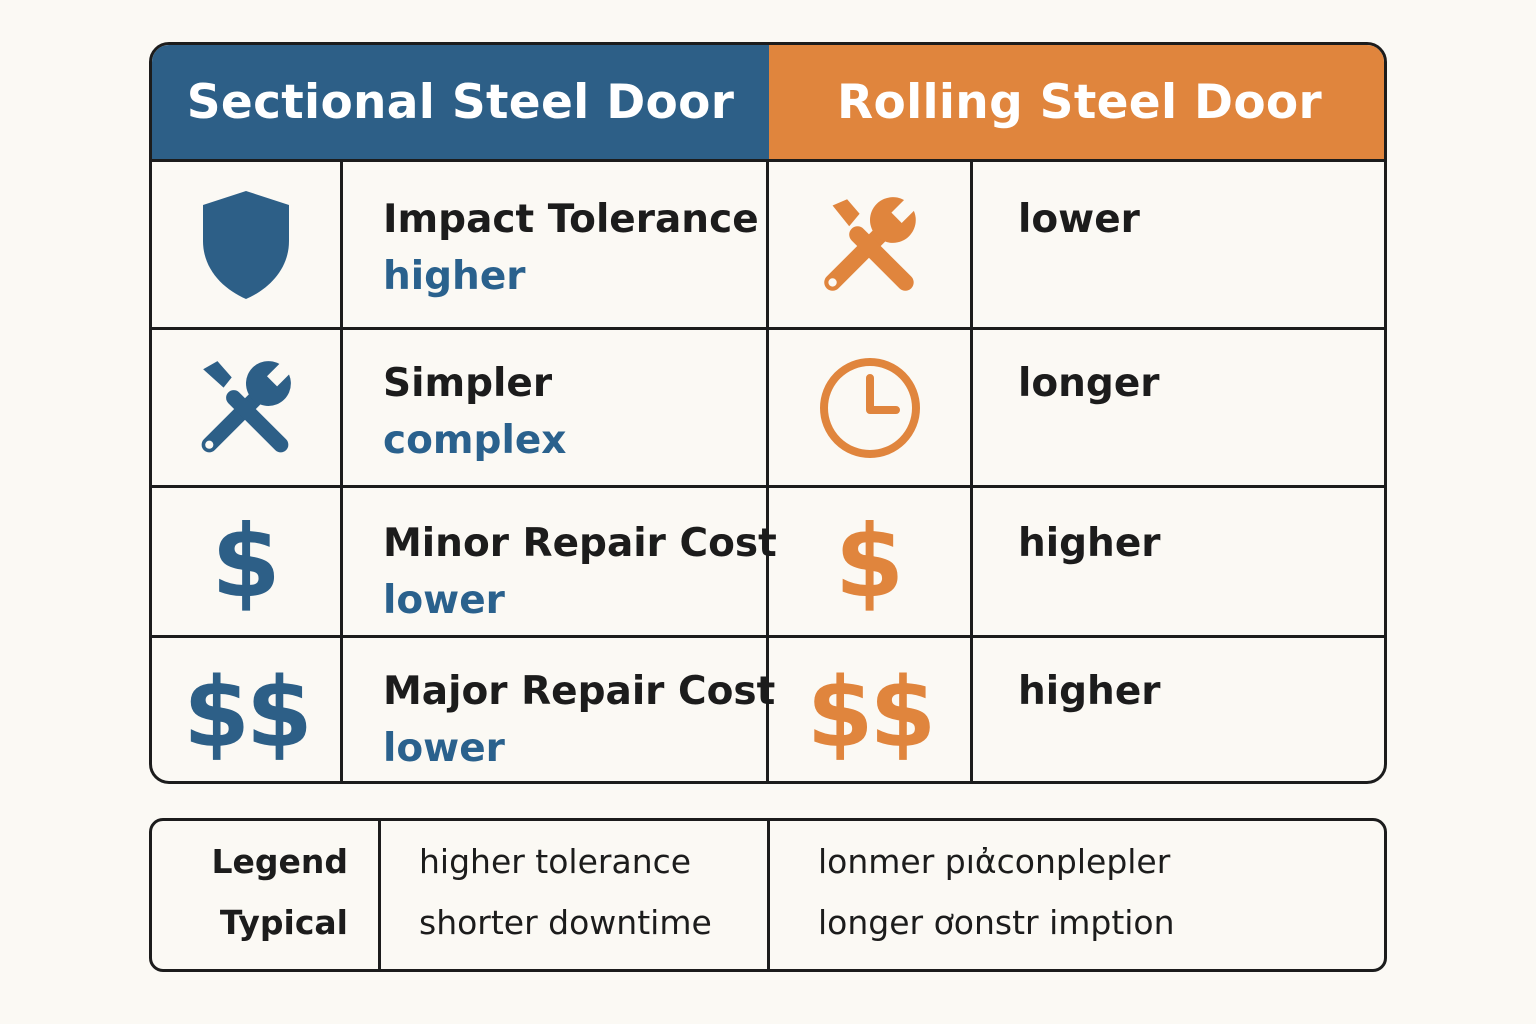 This screenshot has width=1536, height=1024. What do you see at coordinates (565, 922) in the screenshot?
I see `legend-item: shorter downtime` at bounding box center [565, 922].